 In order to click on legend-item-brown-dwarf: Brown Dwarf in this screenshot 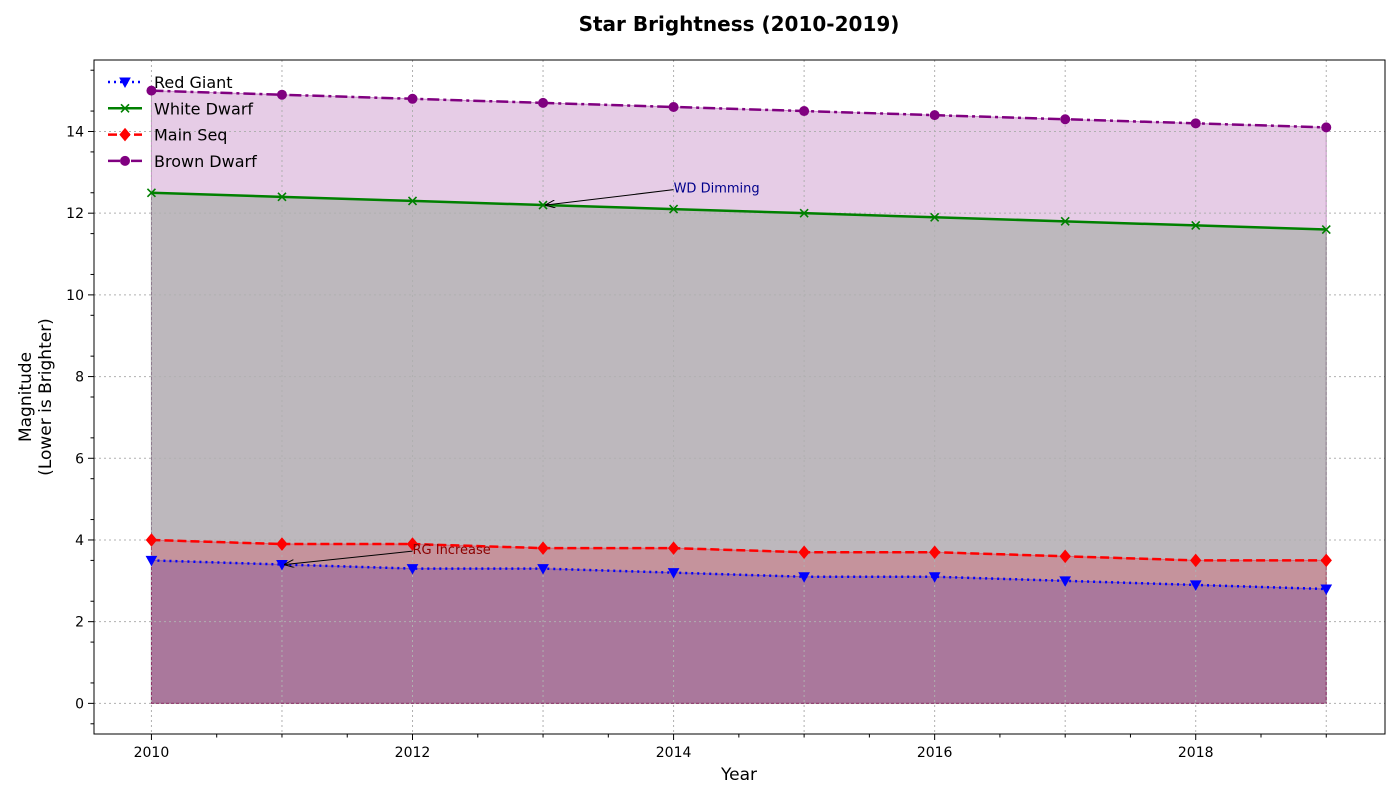, I will do `click(182, 161)`.